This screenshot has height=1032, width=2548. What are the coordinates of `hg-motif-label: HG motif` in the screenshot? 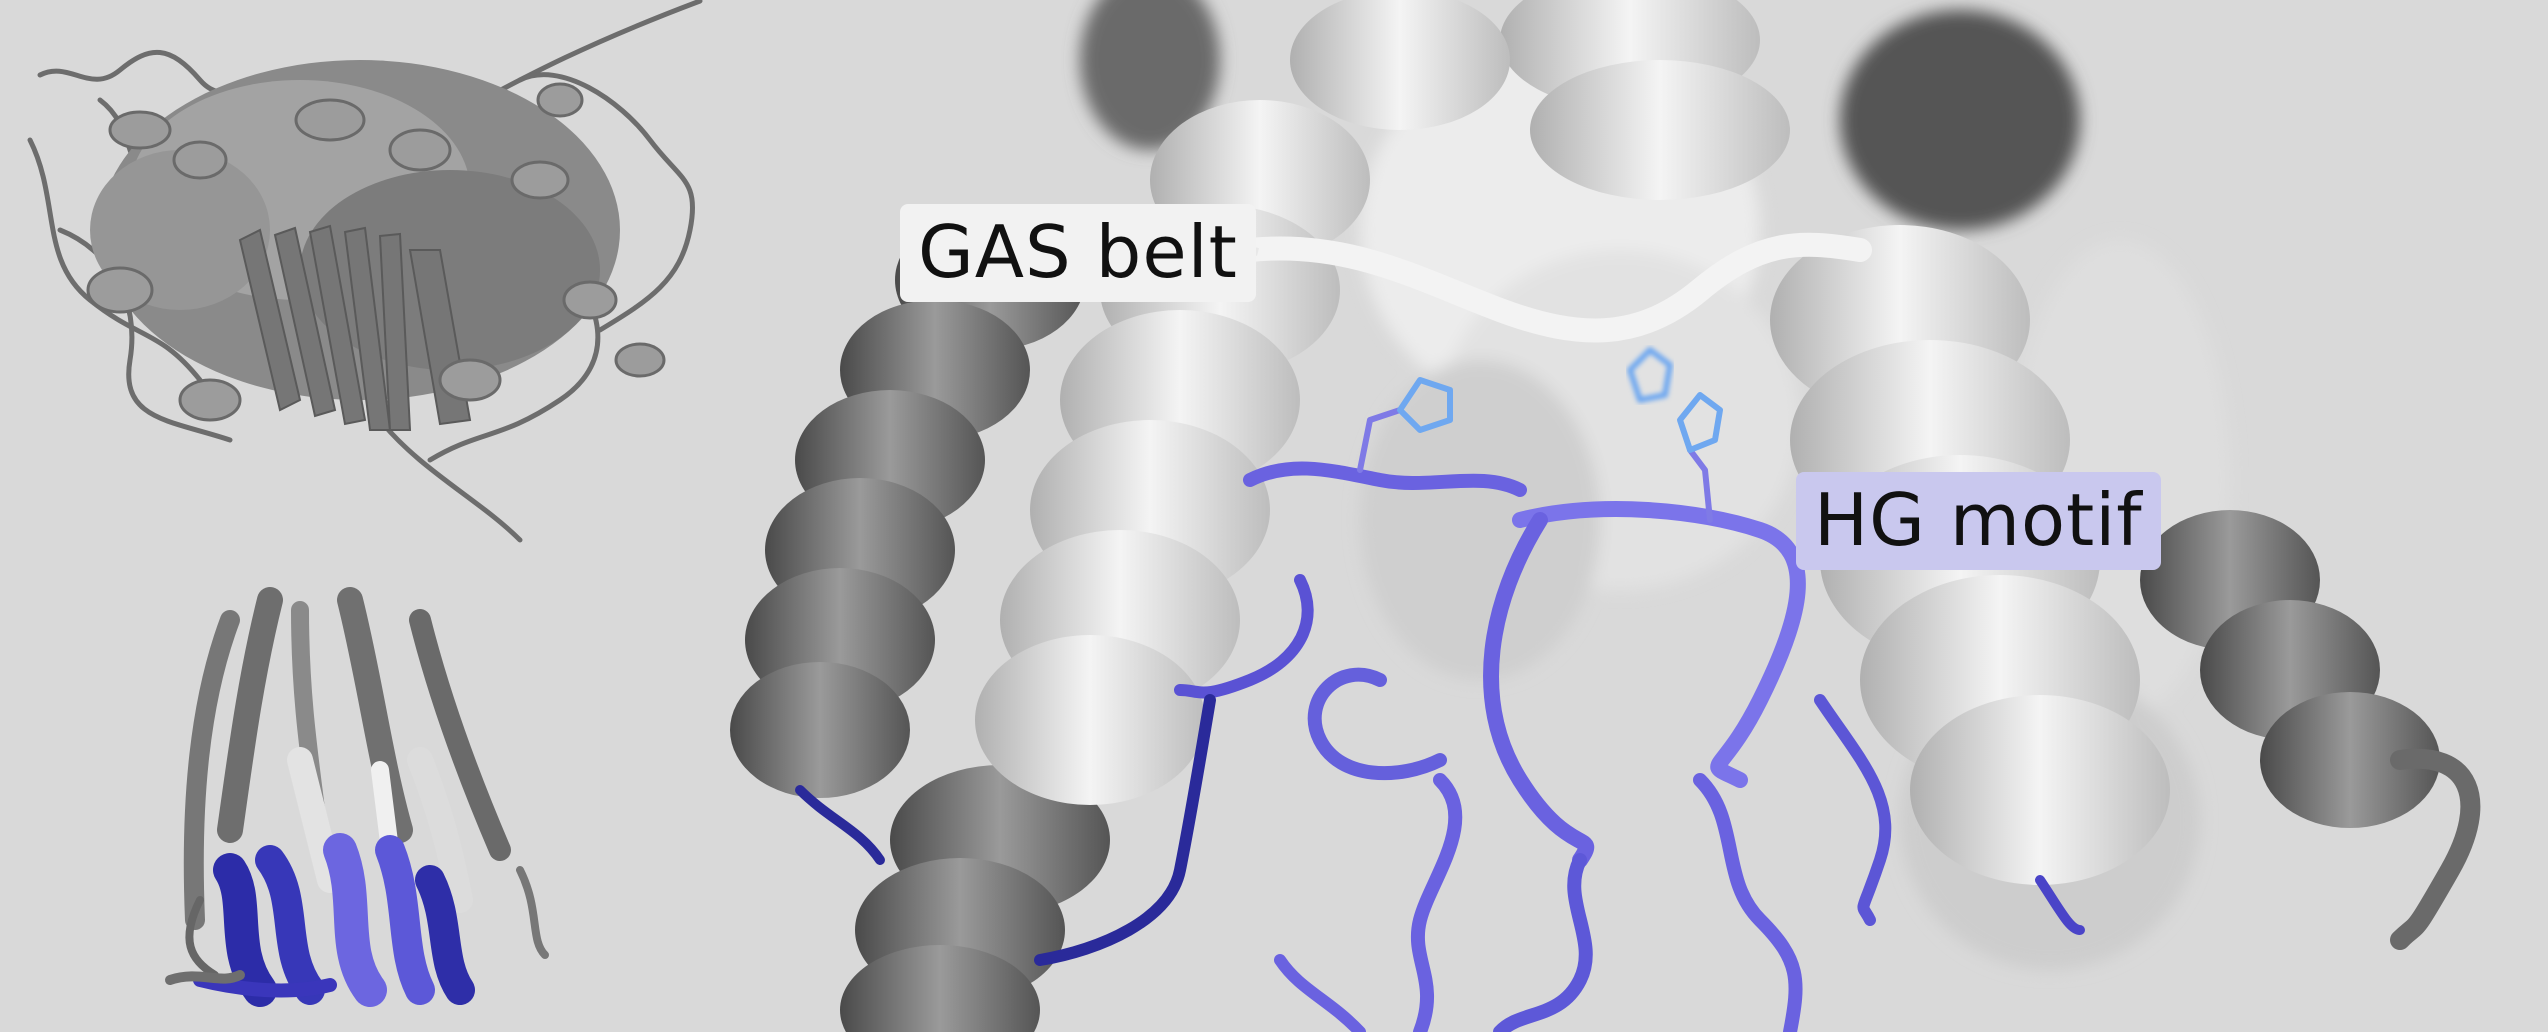 It's located at (1978, 521).